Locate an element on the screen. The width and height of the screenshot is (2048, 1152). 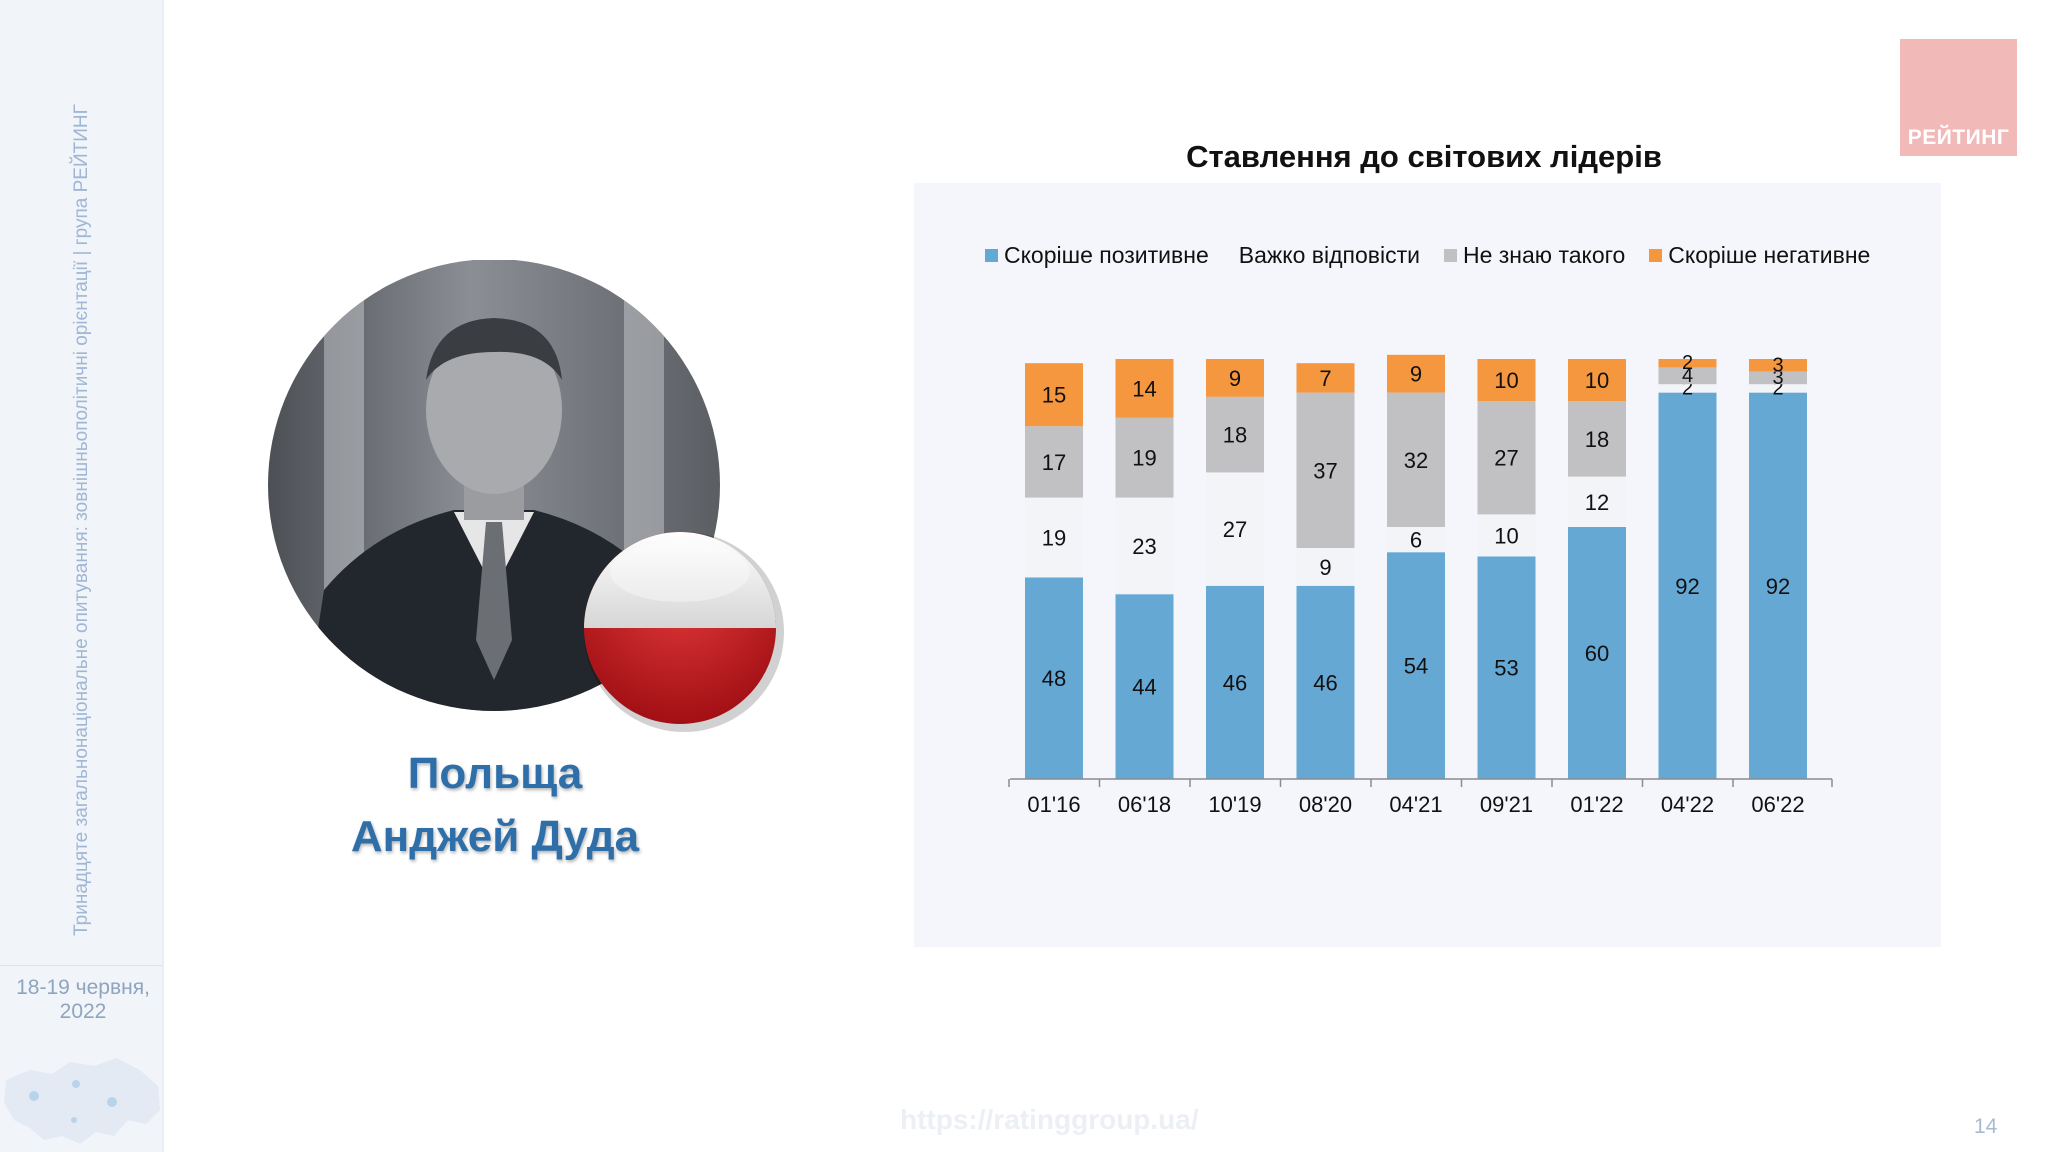
bar-data-label: 4 is located at coordinates (1687, 376).